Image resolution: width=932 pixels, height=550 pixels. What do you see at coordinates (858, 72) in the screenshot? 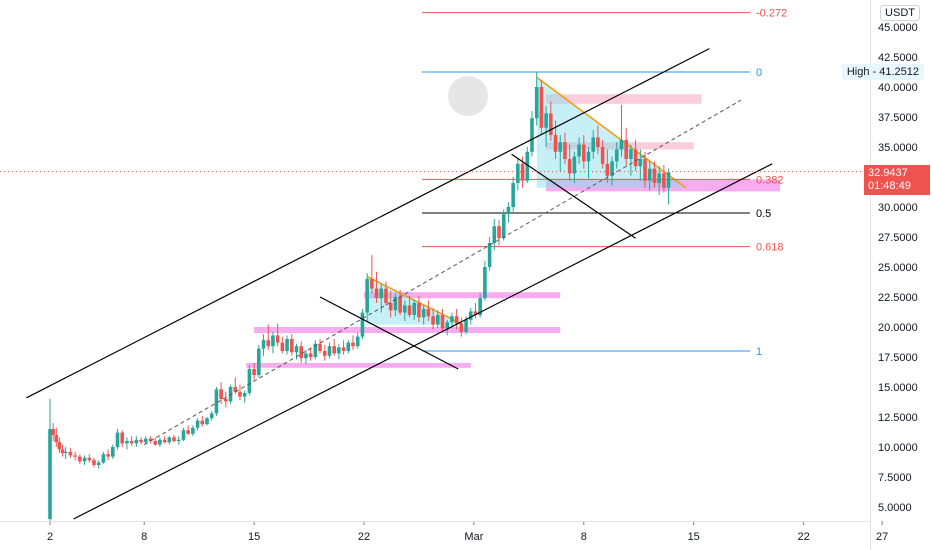
I see `high-badge-label: High` at bounding box center [858, 72].